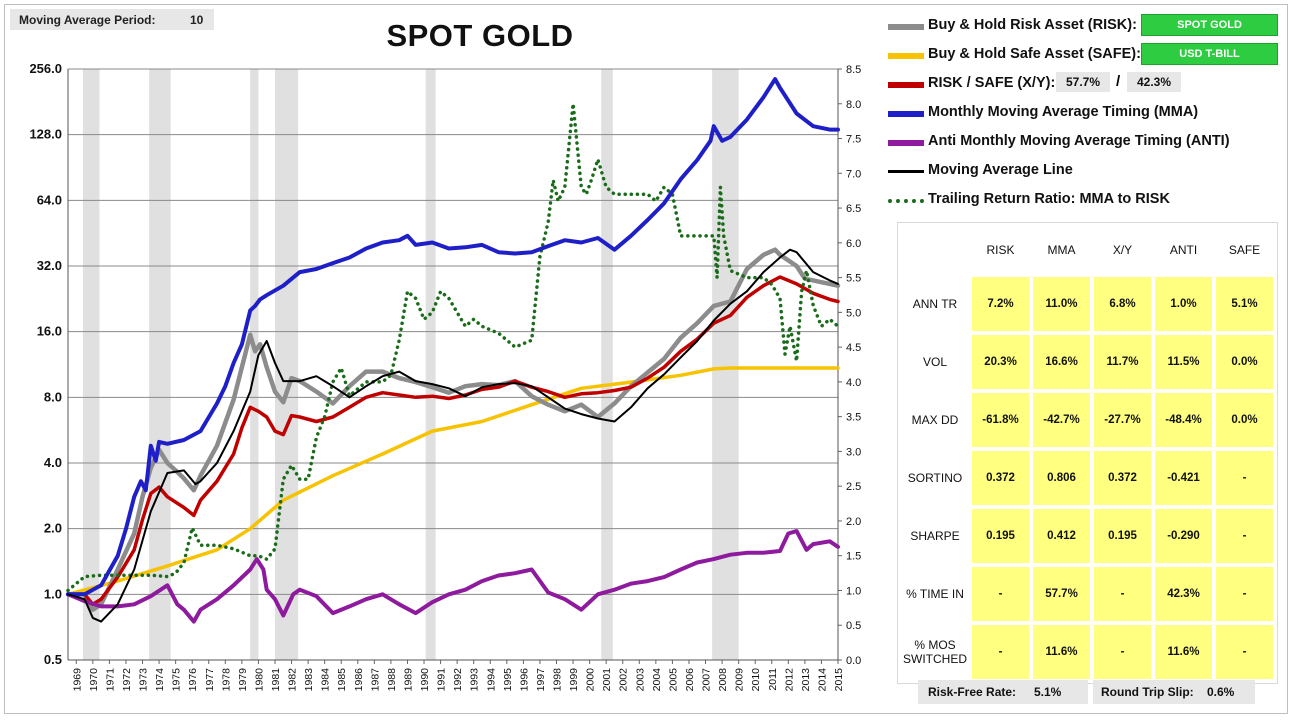 Image resolution: width=1292 pixels, height=720 pixels. Describe the element at coordinates (425, 680) in the screenshot. I see `x-tick-label: 1990` at that location.